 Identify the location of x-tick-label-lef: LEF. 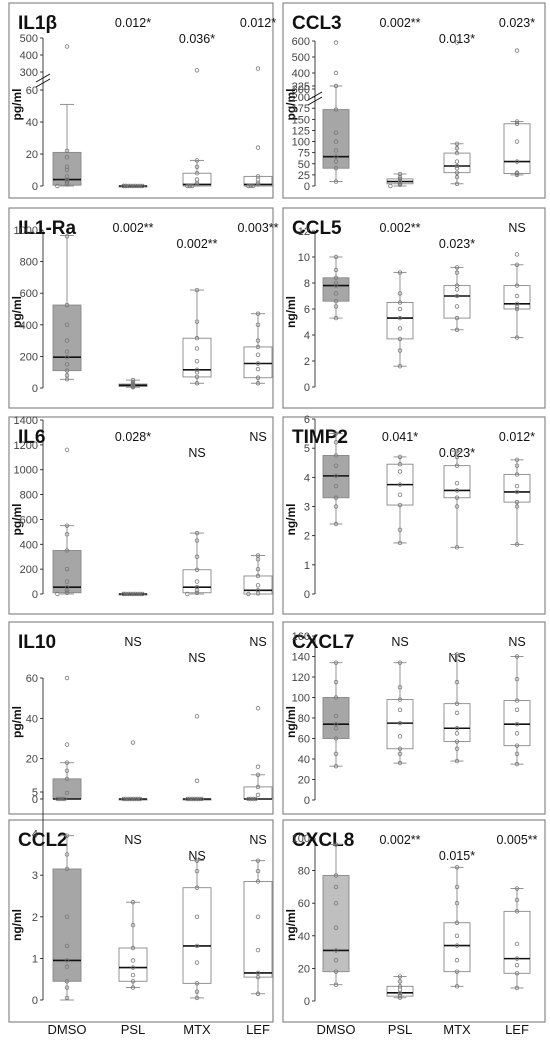
(258, 1029).